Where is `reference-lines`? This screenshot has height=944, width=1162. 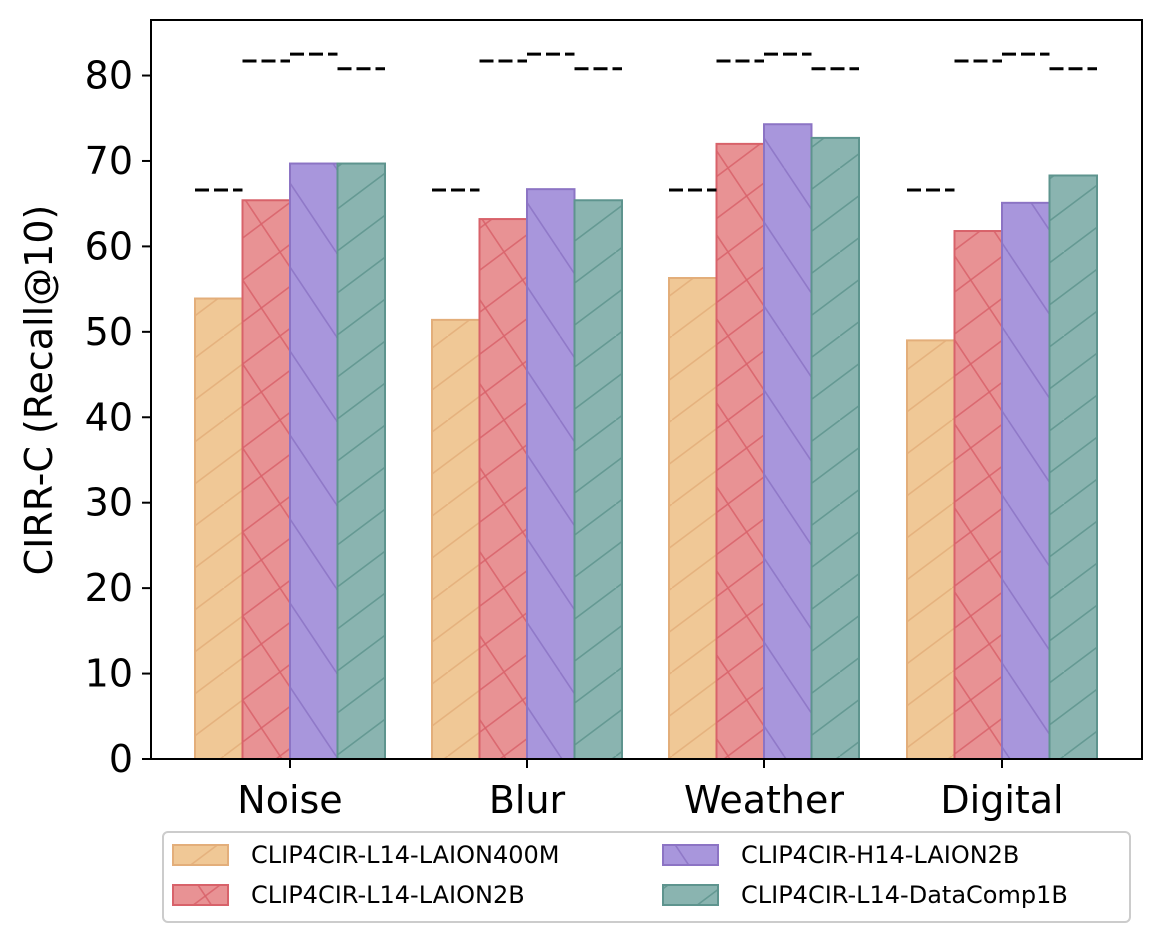 reference-lines is located at coordinates (646, 122).